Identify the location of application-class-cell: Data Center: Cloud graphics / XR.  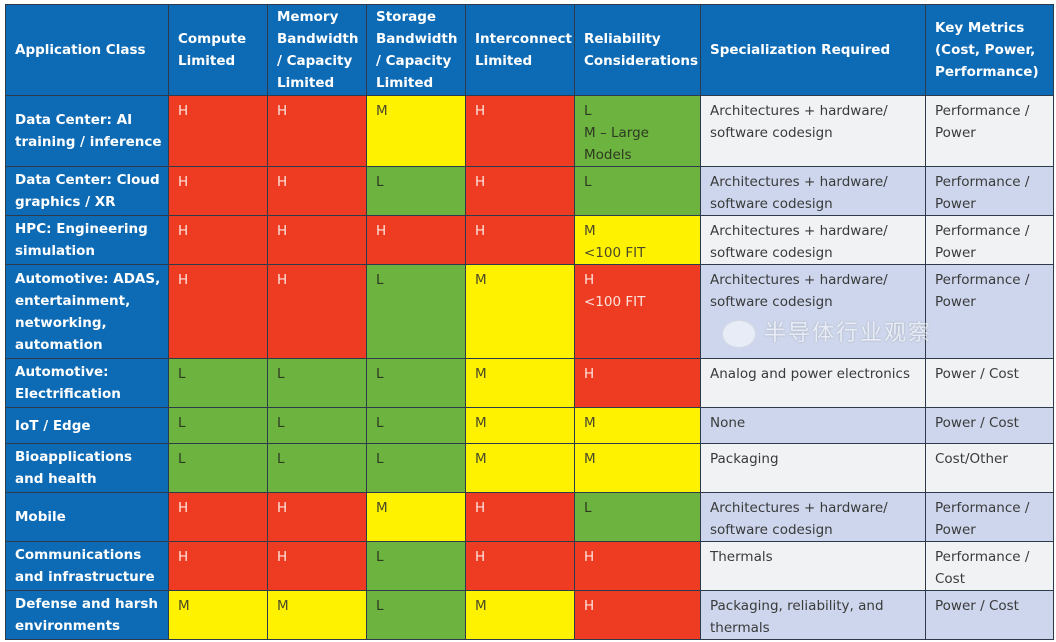
(87, 191).